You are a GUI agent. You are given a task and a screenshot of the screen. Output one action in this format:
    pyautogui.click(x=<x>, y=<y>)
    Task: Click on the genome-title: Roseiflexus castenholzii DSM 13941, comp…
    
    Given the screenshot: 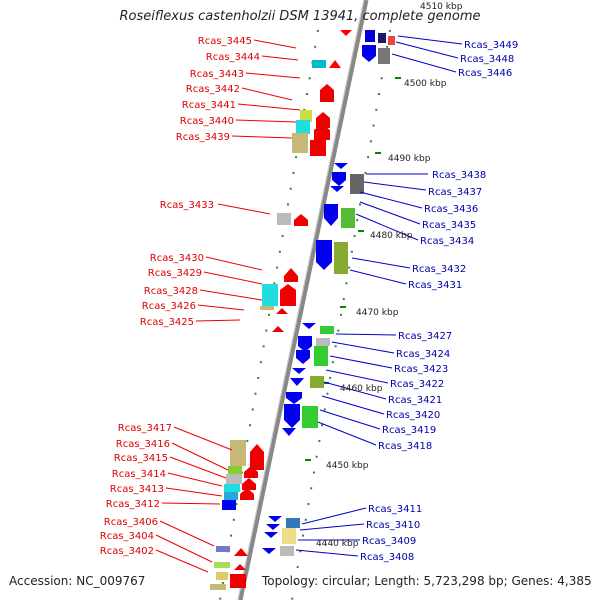 What is the action you would take?
    pyautogui.click(x=300, y=16)
    